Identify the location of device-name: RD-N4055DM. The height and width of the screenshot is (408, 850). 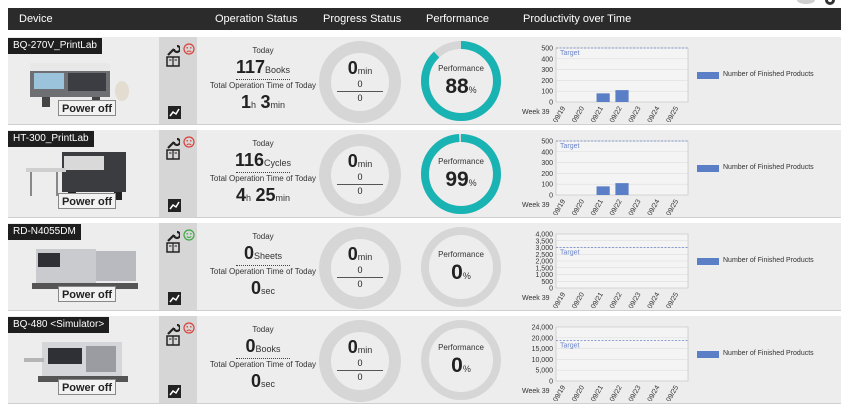
(44, 232).